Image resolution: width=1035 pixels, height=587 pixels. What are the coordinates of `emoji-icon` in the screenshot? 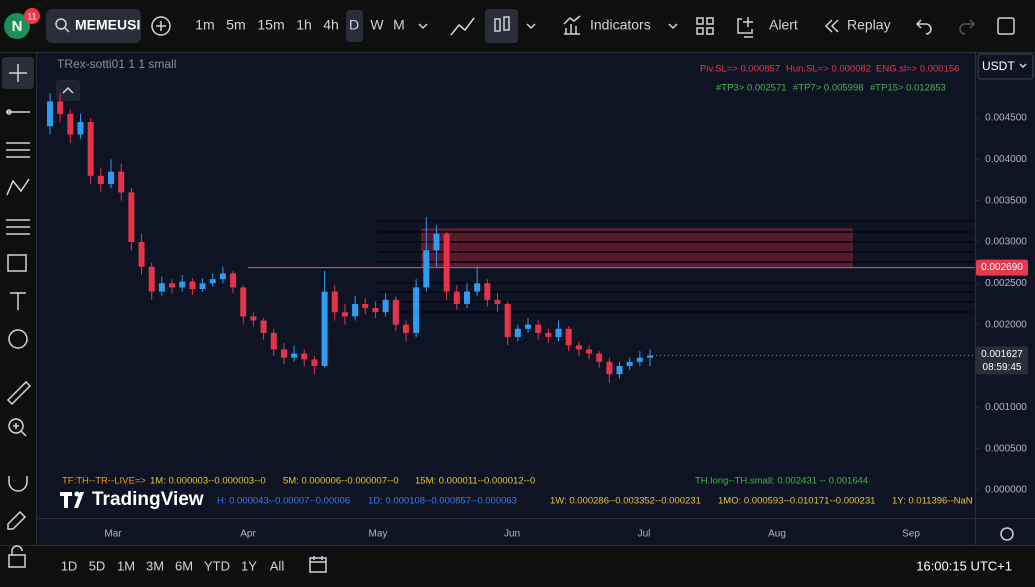 It's located at (18, 339).